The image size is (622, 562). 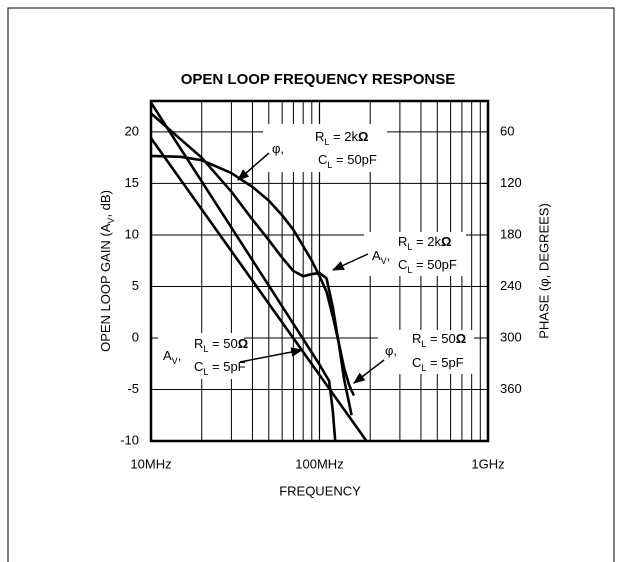 What do you see at coordinates (135, 336) in the screenshot?
I see `y-tick-label: 0` at bounding box center [135, 336].